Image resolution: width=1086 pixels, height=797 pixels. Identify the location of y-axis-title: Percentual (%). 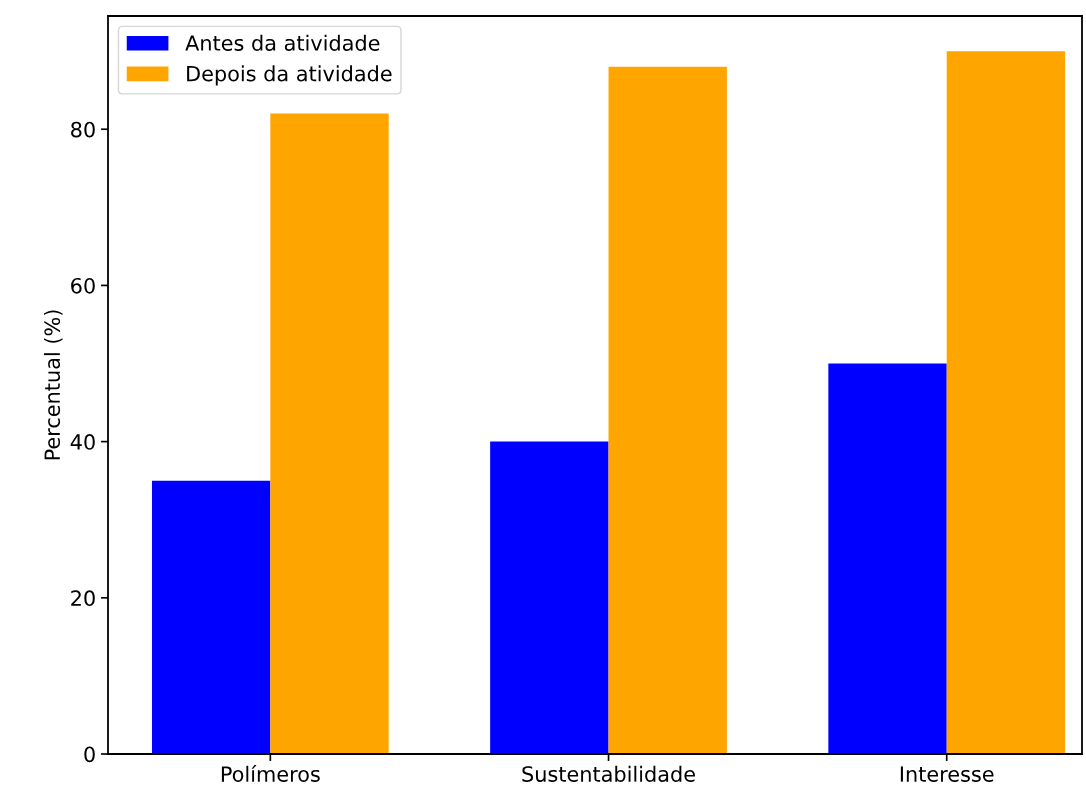
(53, 385).